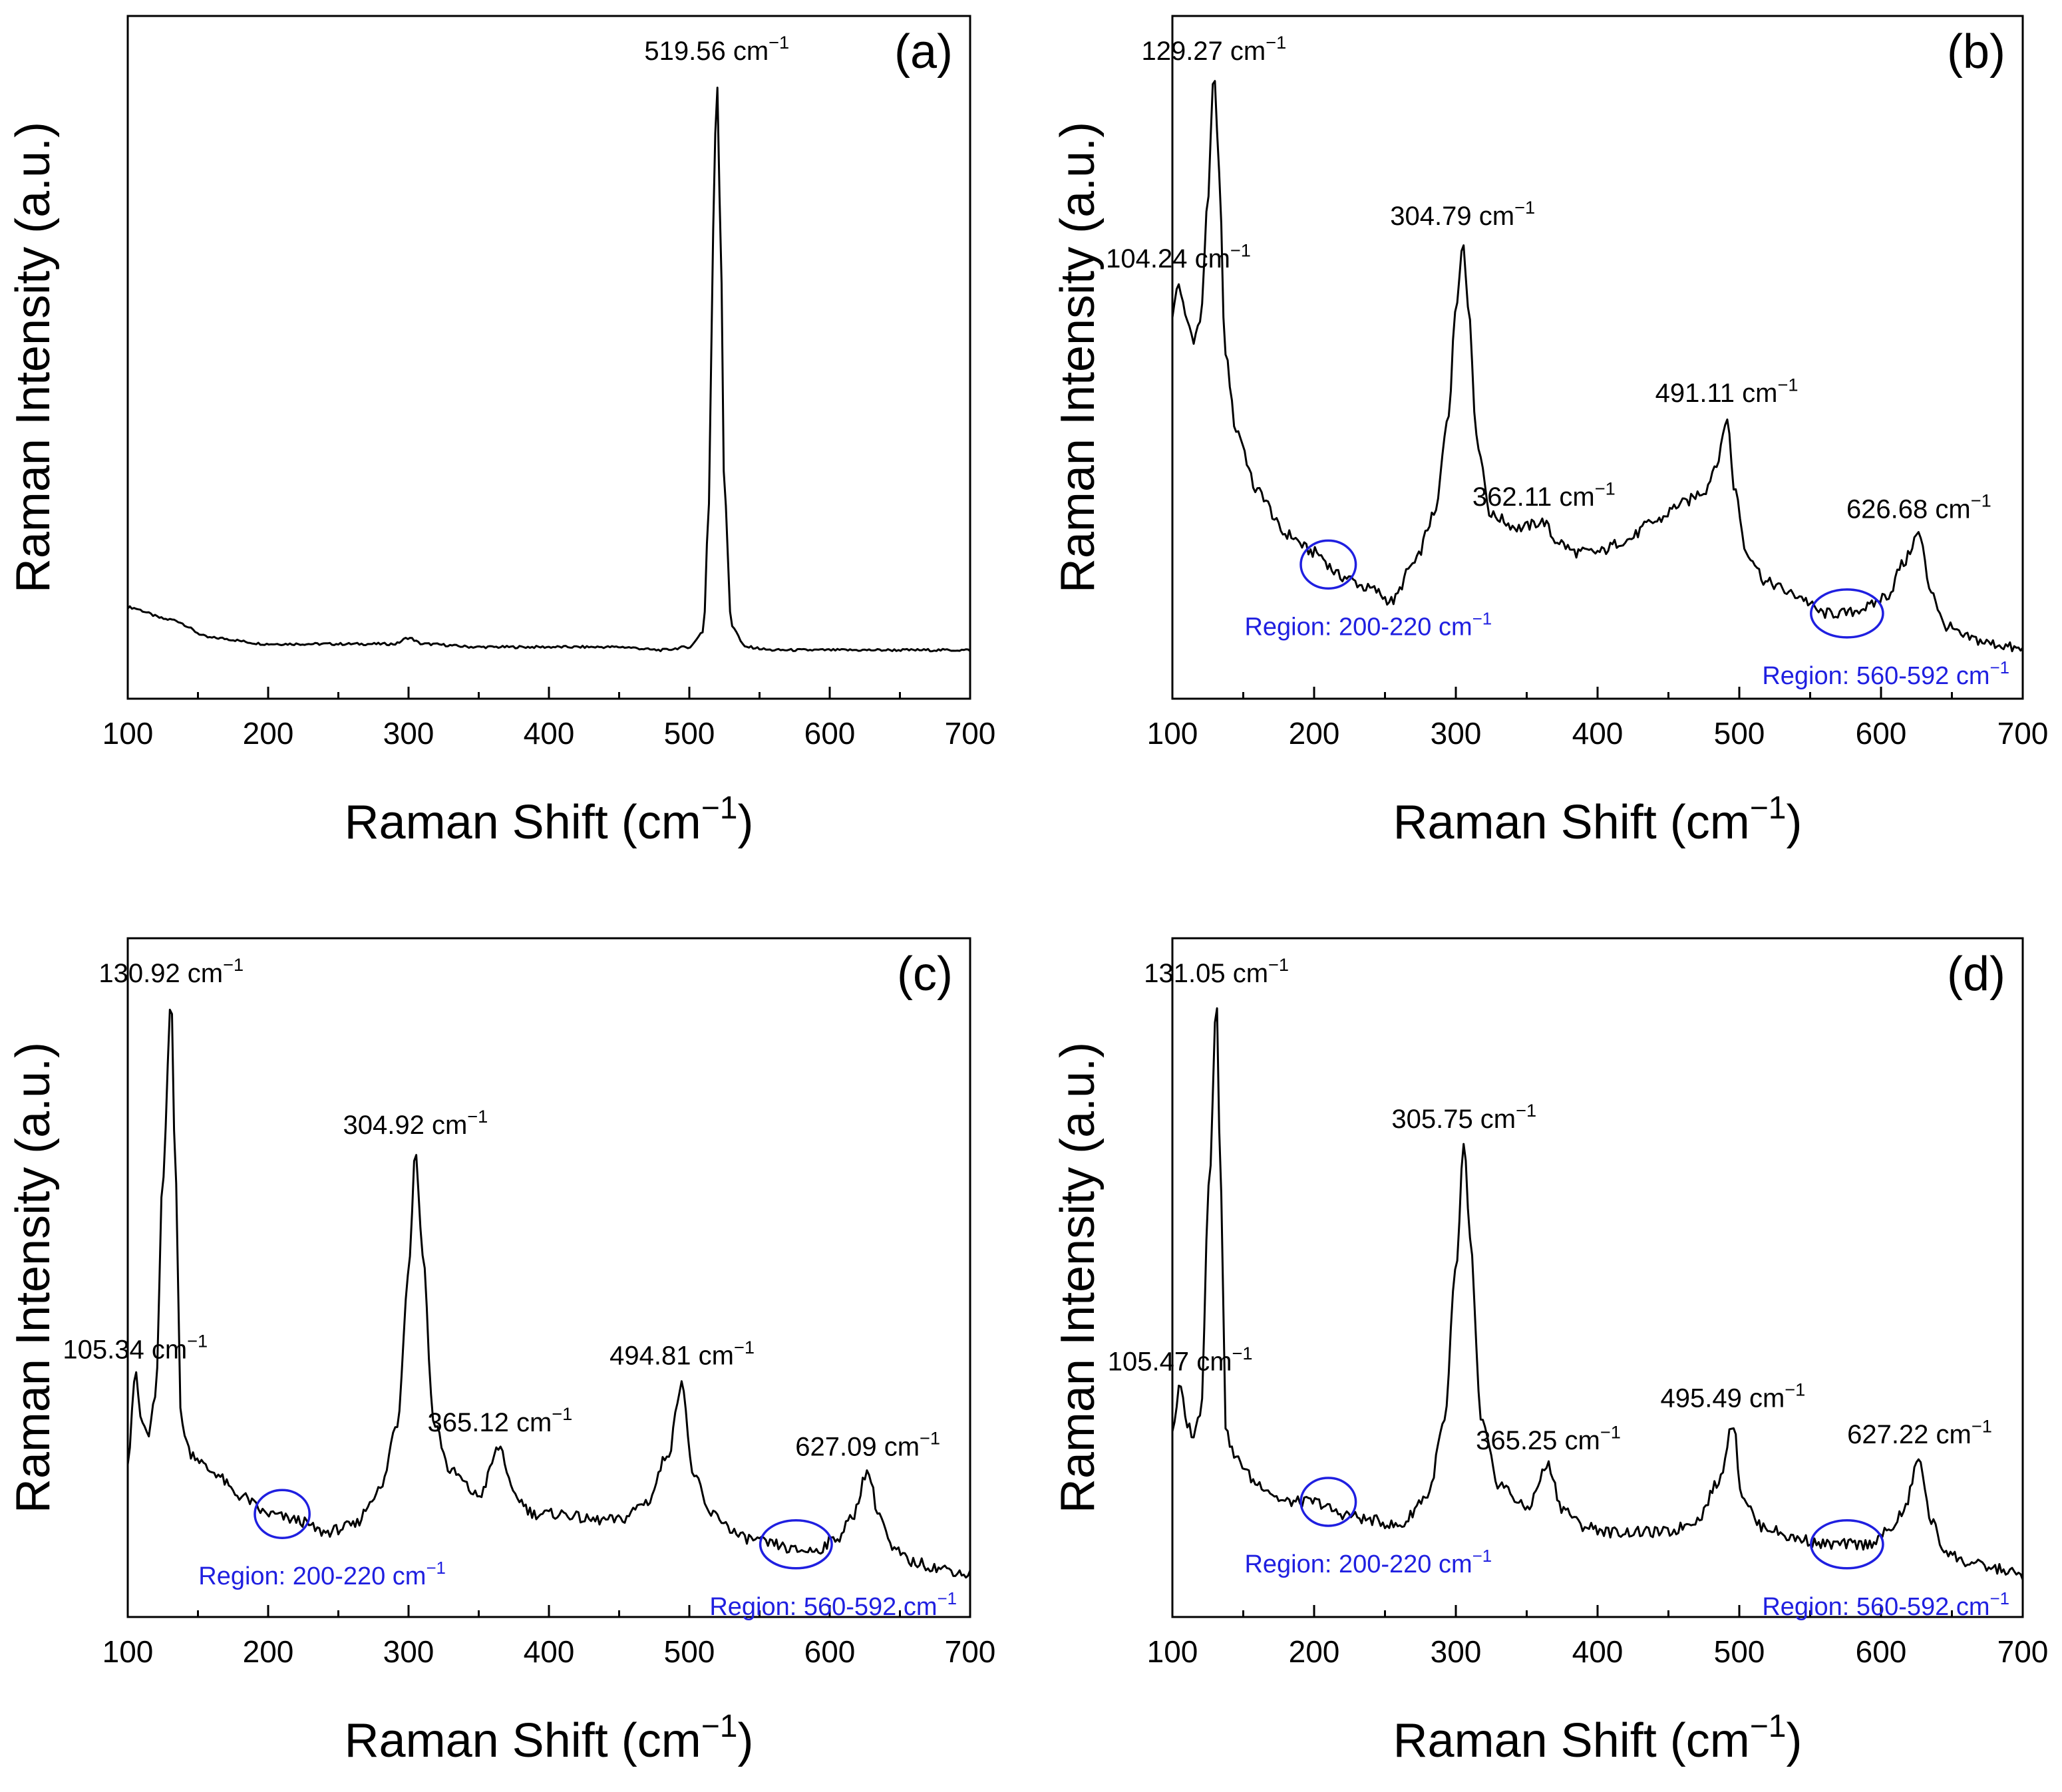 This screenshot has height=1792, width=2062. Describe the element at coordinates (1908, 510) in the screenshot. I see `peak-label-text: 626.68 cm` at that location.